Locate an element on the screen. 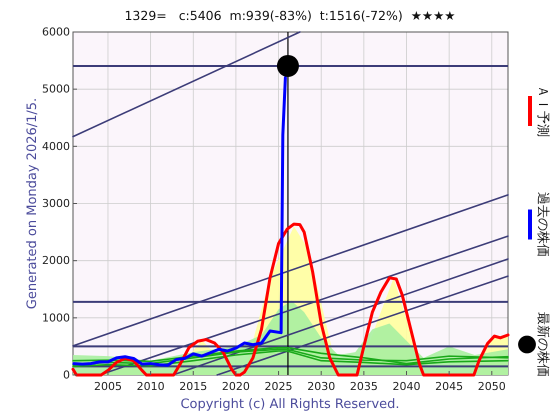  x-tick-label: 2010 is located at coordinates (150, 387).